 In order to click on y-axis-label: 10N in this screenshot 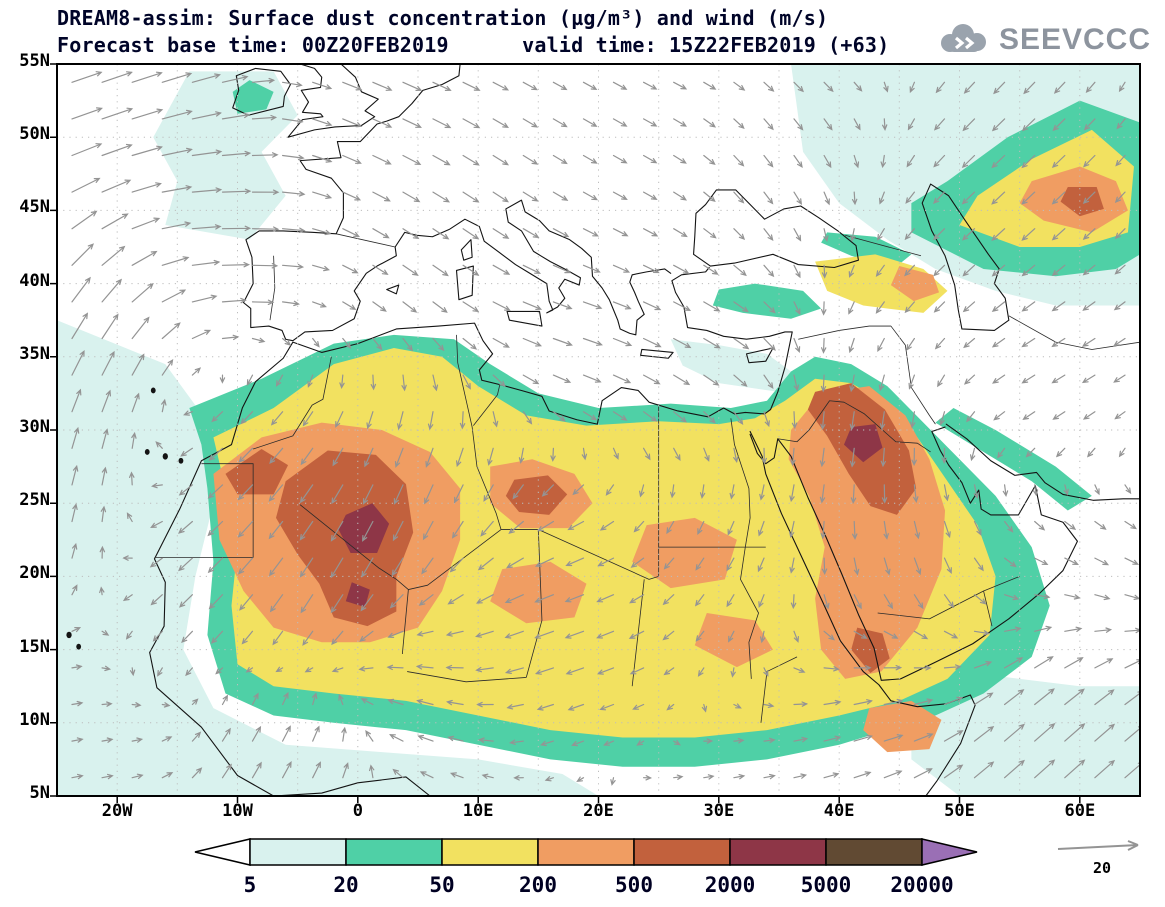, I will do `click(34, 719)`.